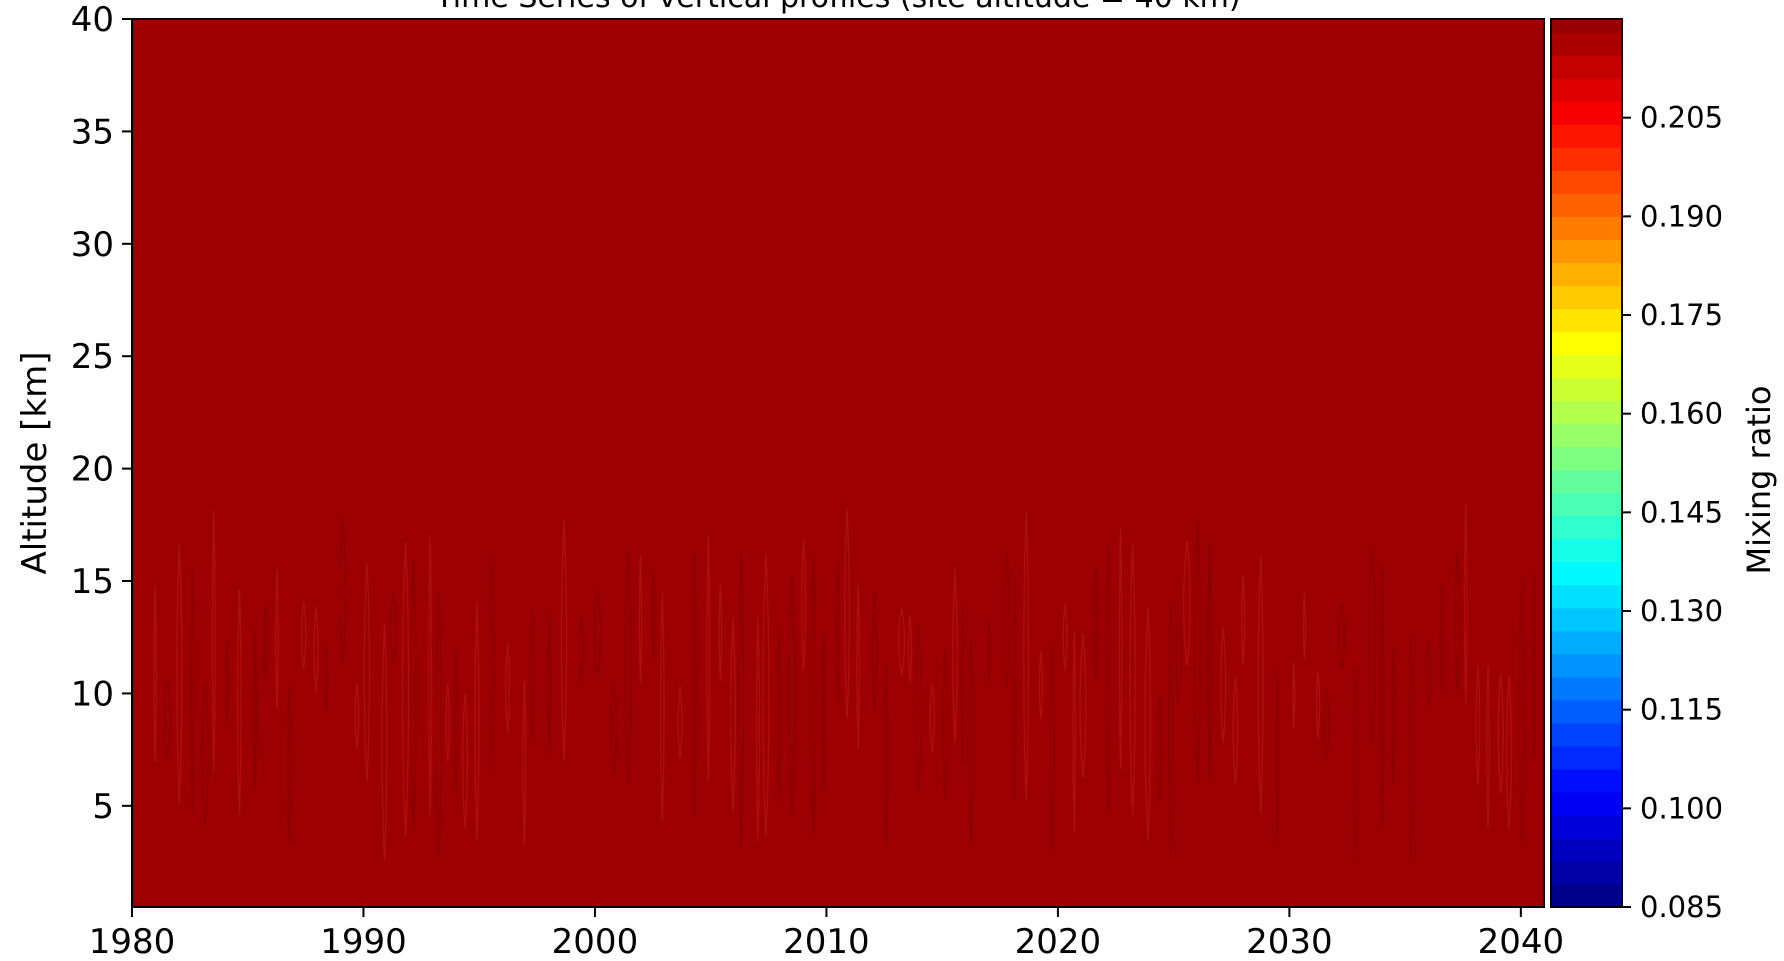 The width and height of the screenshot is (1784, 961). What do you see at coordinates (1681, 907) in the screenshot?
I see `colorbar-tick-label-0: 0.085` at bounding box center [1681, 907].